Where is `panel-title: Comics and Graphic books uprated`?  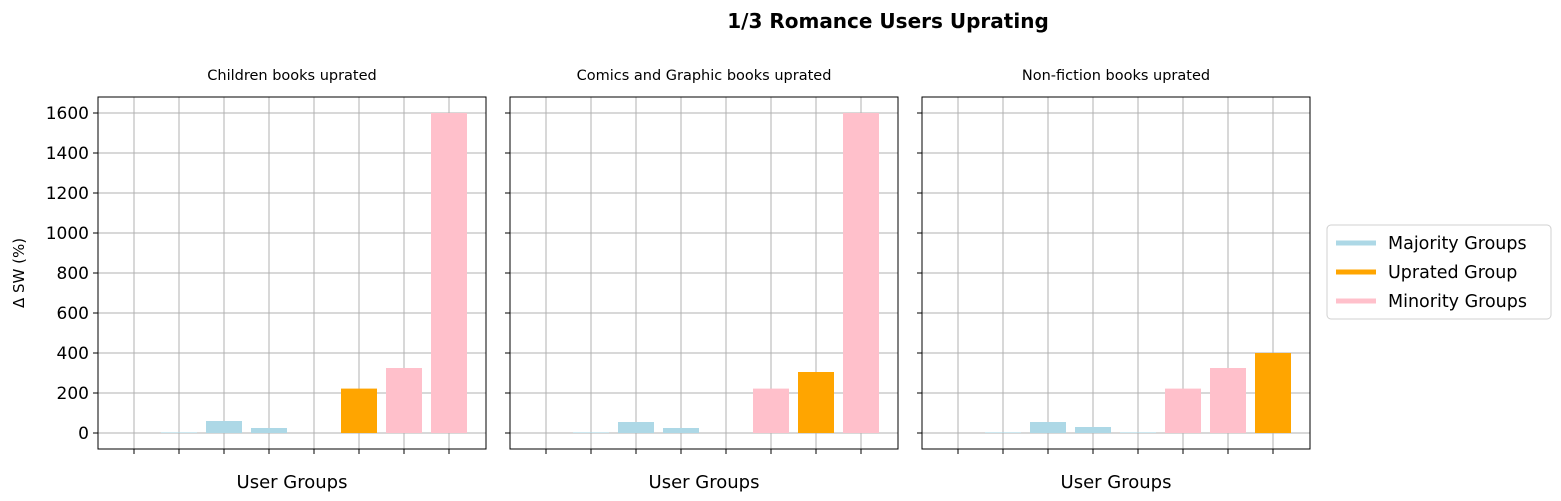 panel-title: Comics and Graphic books uprated is located at coordinates (704, 76).